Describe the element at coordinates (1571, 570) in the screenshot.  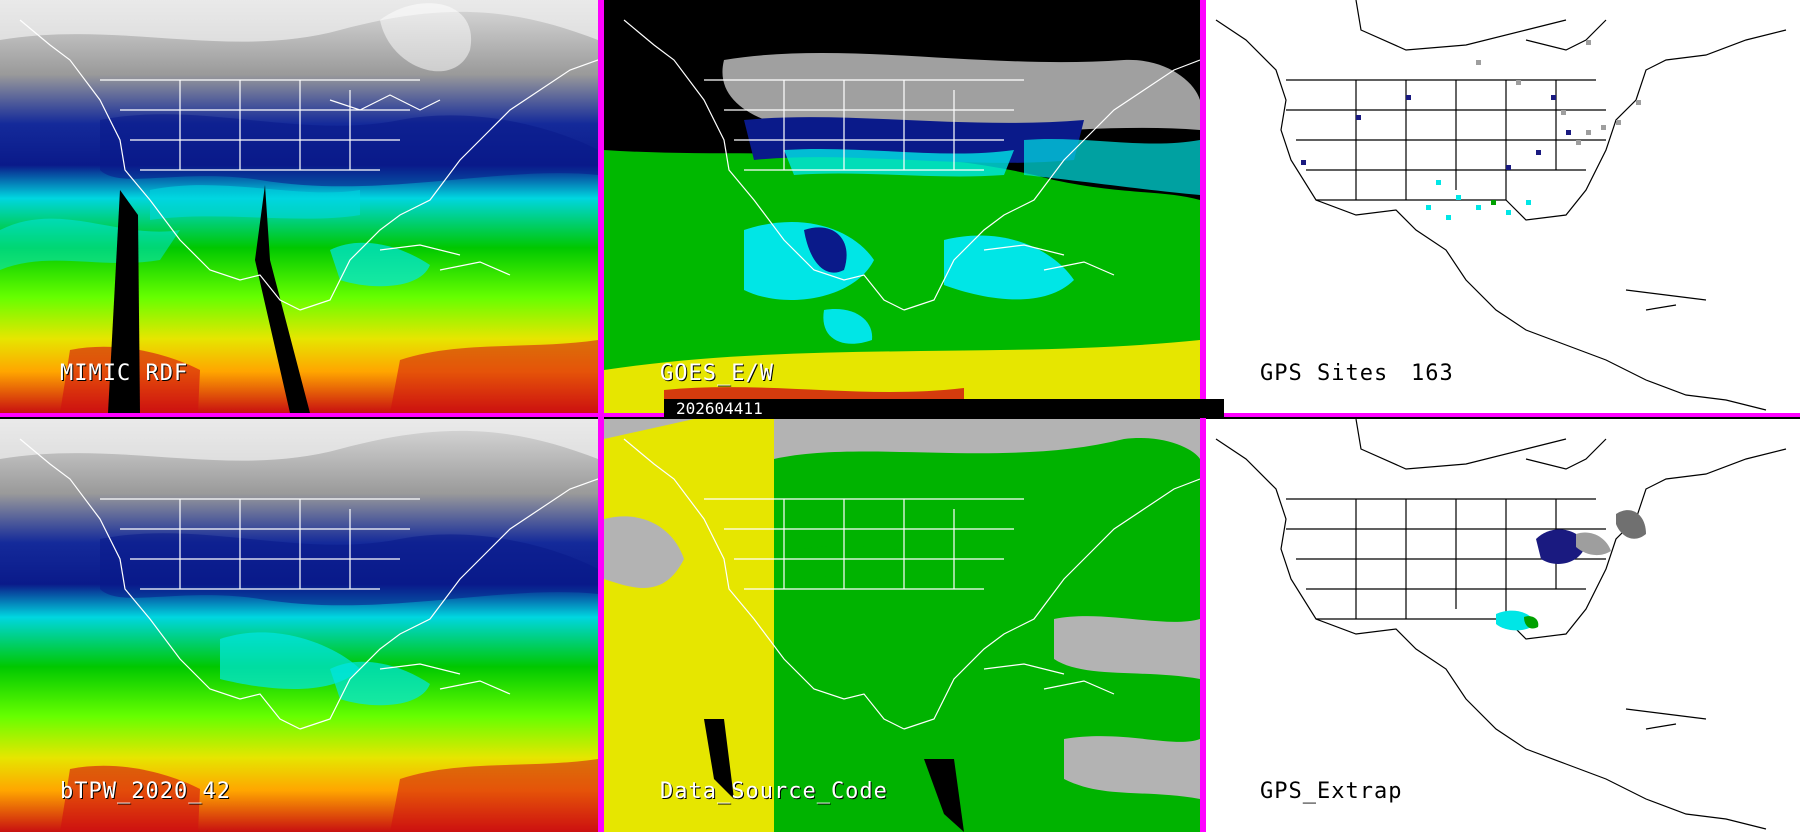
I see `gps-extrap-fields` at that location.